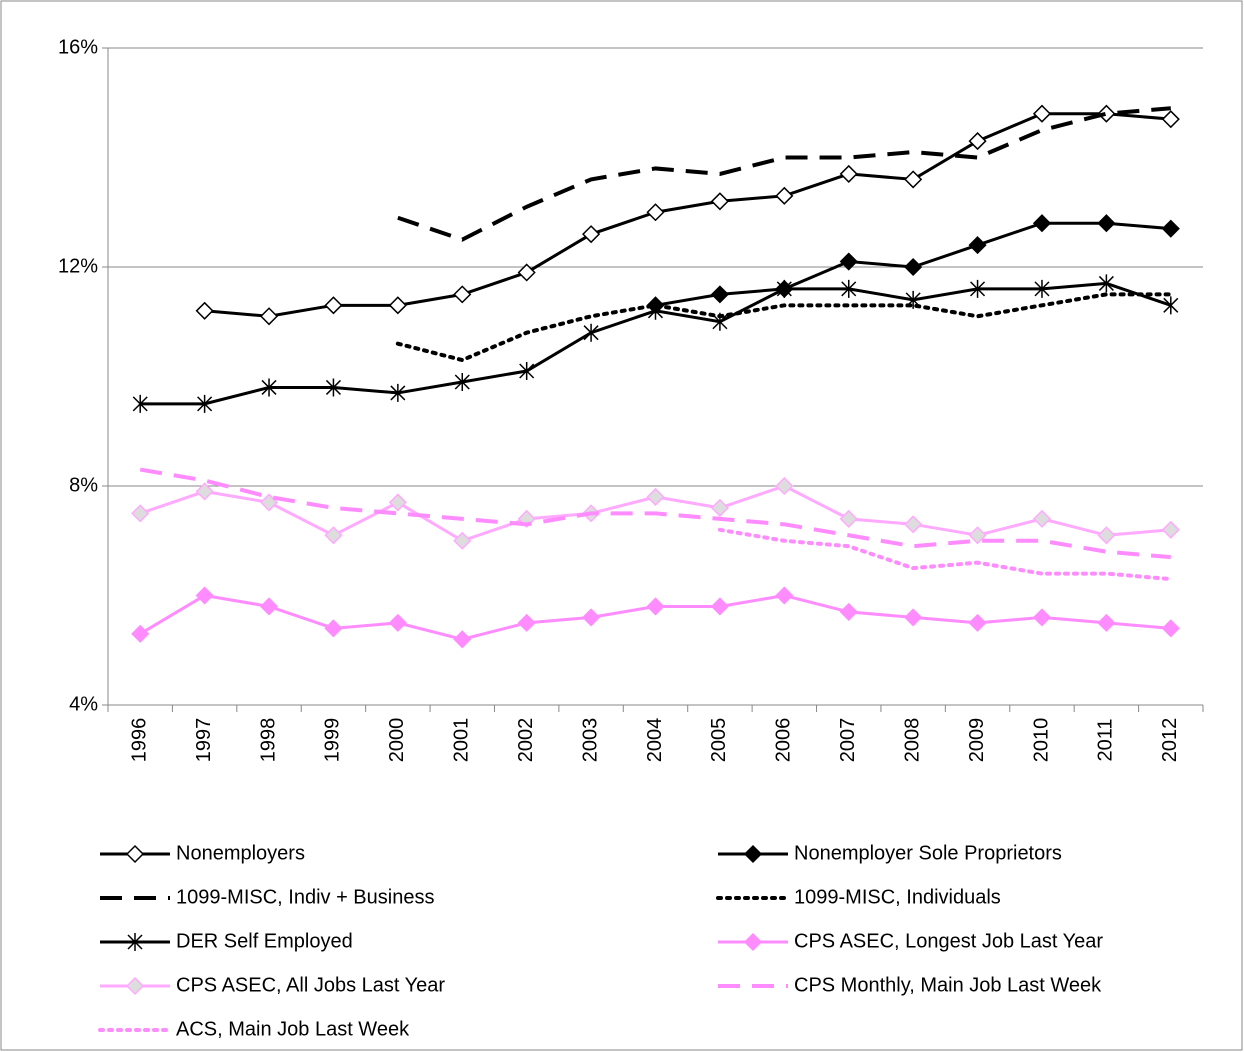  I want to click on legend-label: CPS ASEC, All Jobs Last Year, so click(310, 985).